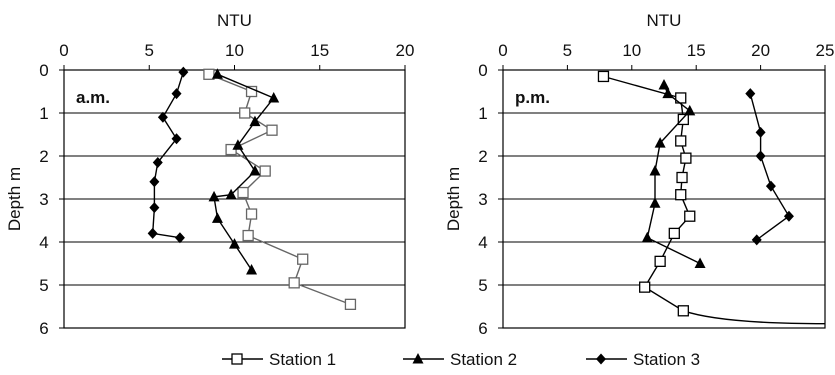  What do you see at coordinates (43, 199) in the screenshot?
I see `y-tick-label: 3` at bounding box center [43, 199].